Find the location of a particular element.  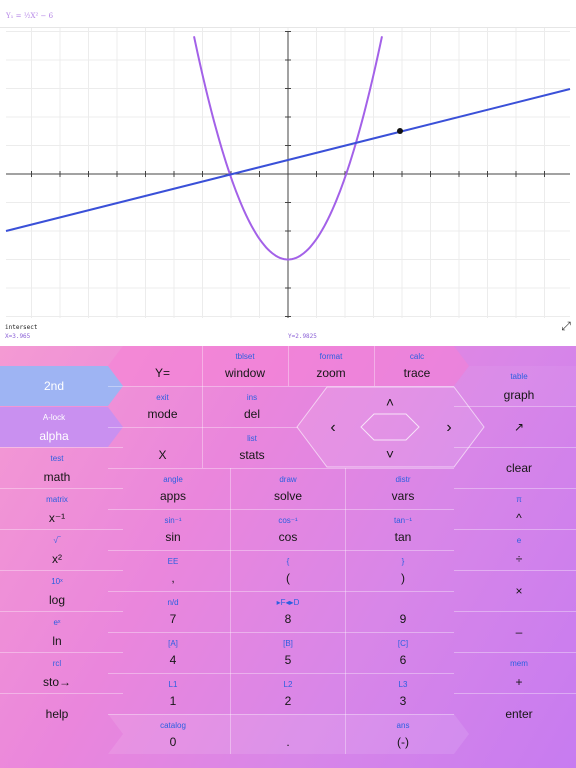

seven-key: n/d 7 is located at coordinates (173, 612).